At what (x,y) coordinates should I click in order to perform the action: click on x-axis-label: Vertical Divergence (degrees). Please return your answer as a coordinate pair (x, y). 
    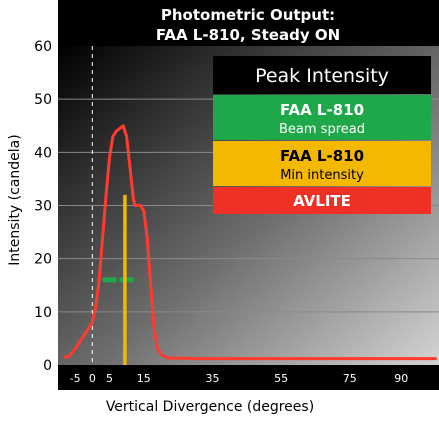
    Looking at the image, I should click on (210, 407).